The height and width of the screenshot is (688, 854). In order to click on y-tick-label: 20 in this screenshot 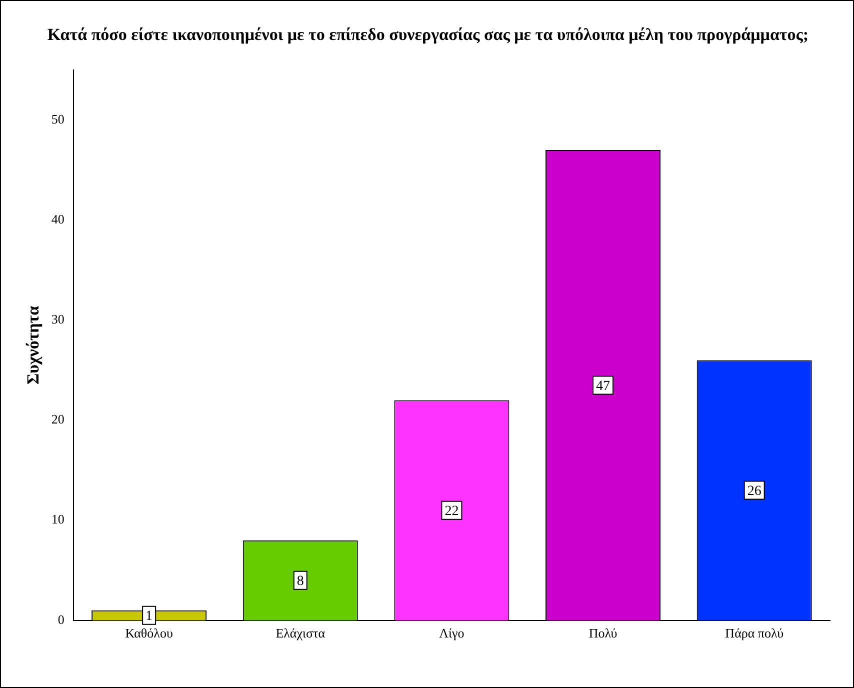, I will do `click(57, 419)`.